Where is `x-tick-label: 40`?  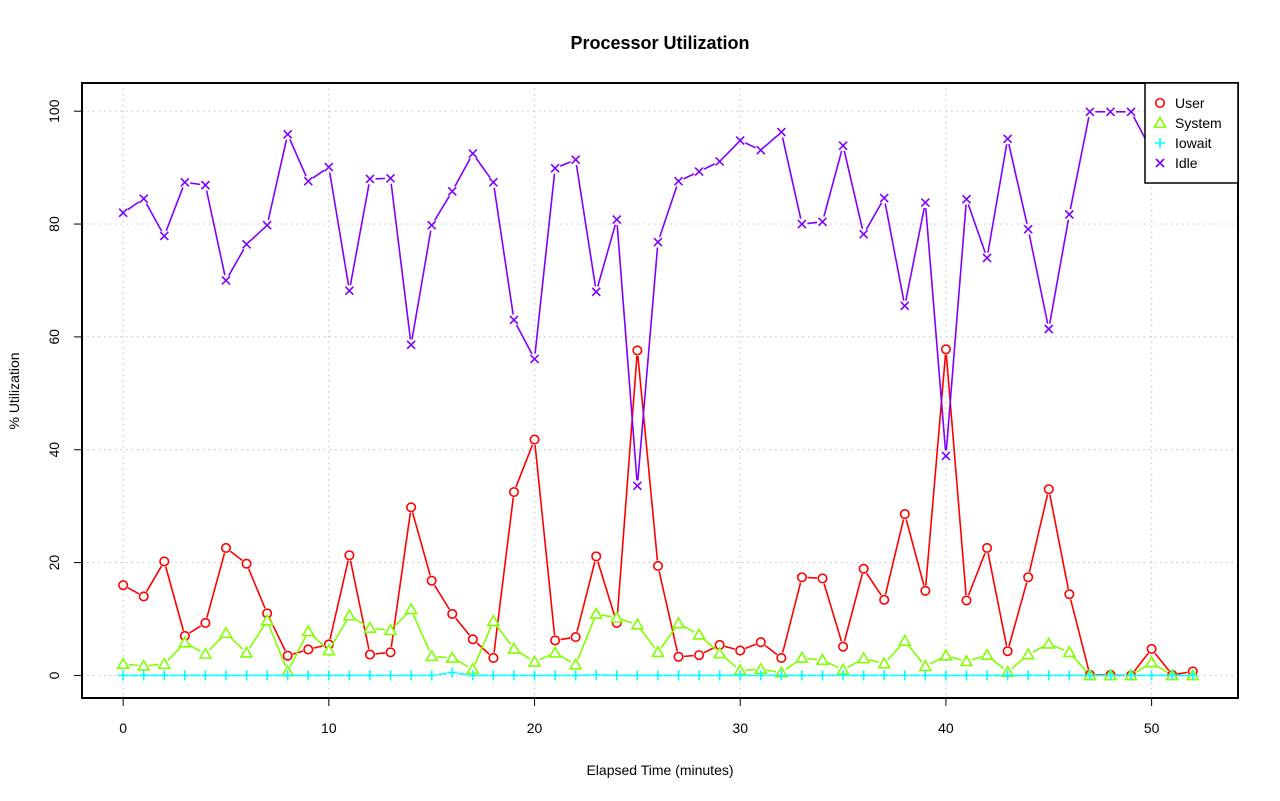 x-tick-label: 40 is located at coordinates (946, 728).